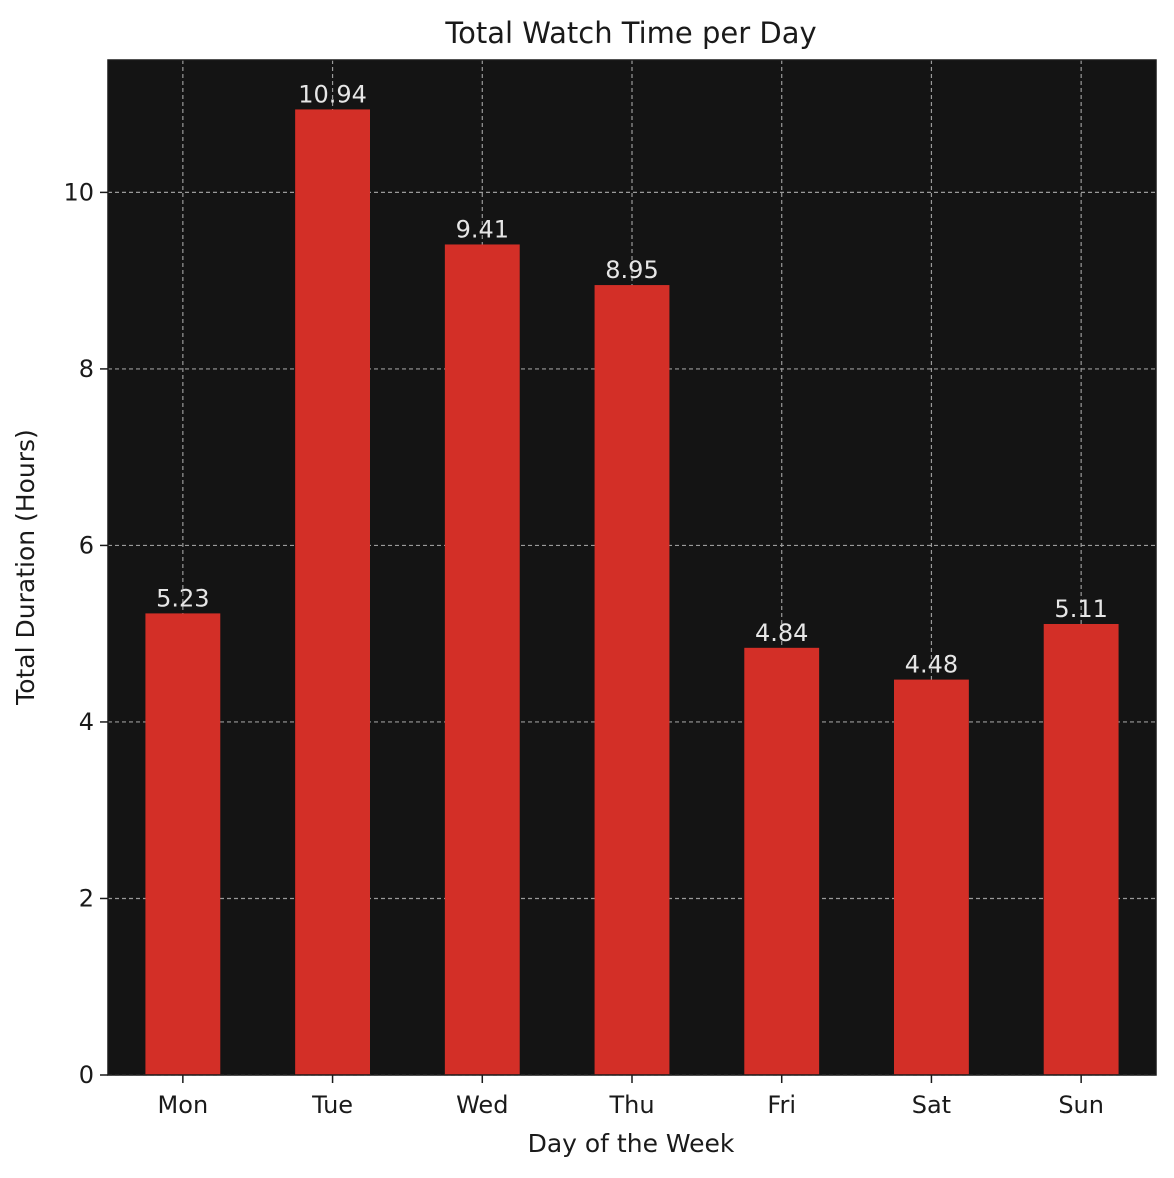 This screenshot has width=1174, height=1178. Describe the element at coordinates (931, 1105) in the screenshot. I see `x-tick-label: Sat` at that location.